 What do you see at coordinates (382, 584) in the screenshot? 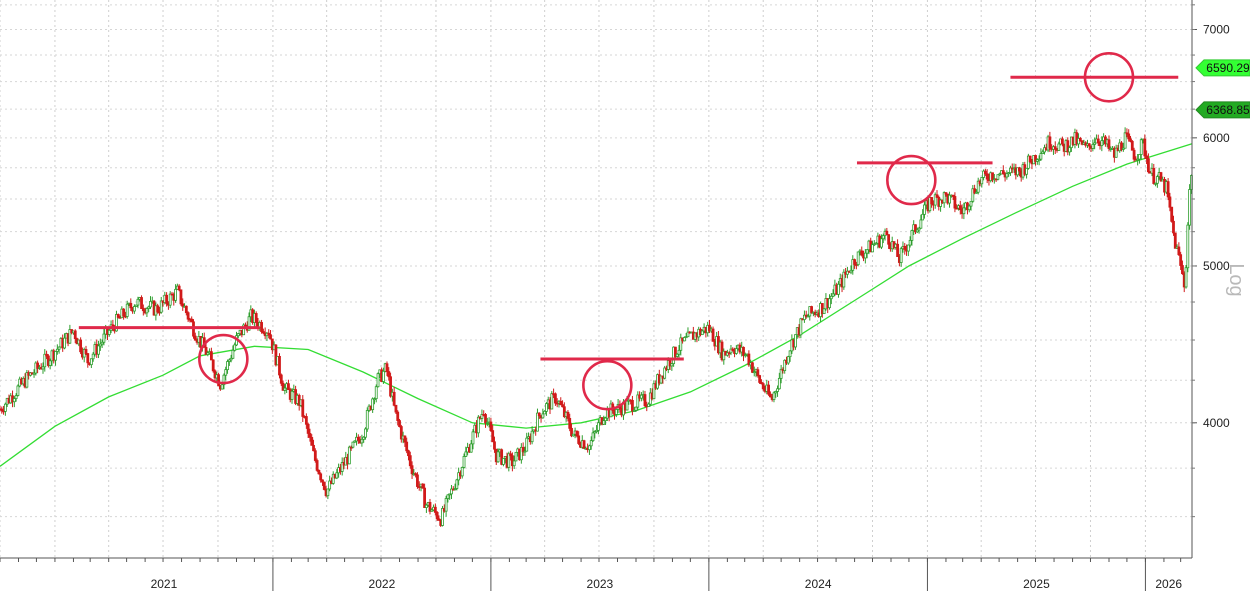
I see `x-year-label: 2022` at bounding box center [382, 584].